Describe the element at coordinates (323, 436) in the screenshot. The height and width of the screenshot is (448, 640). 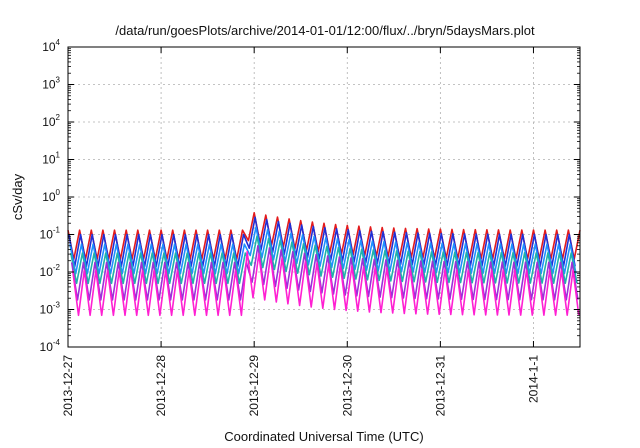
I see `x-axis-label: Coordinated Universal Time (UTC)` at that location.